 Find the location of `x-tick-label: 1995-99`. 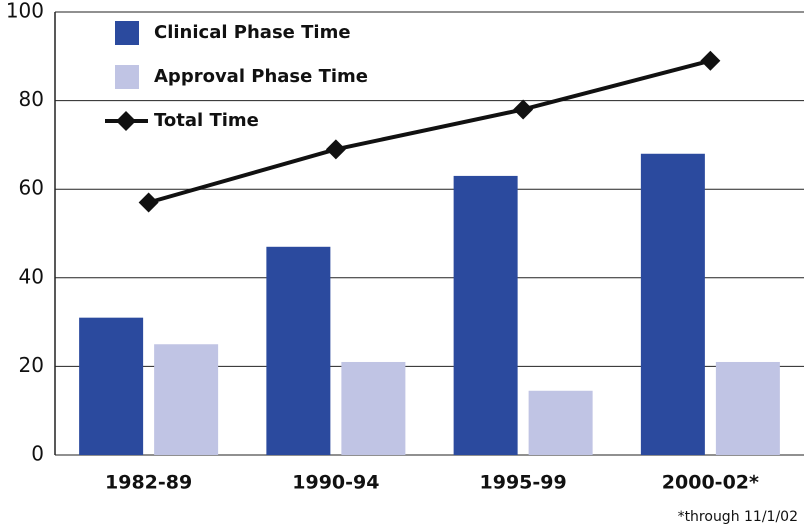

x-tick-label: 1995-99 is located at coordinates (523, 483).